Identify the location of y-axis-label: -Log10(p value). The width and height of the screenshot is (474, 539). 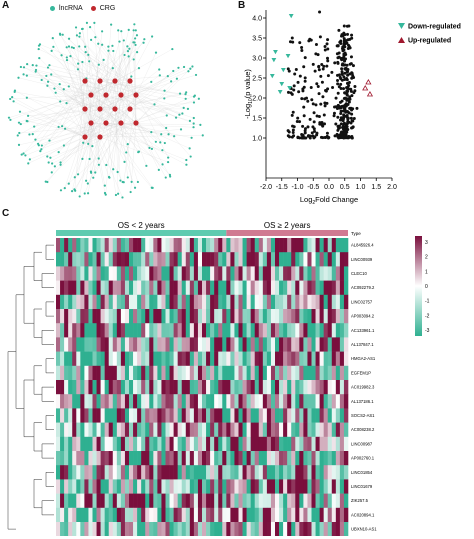
(248, 94).